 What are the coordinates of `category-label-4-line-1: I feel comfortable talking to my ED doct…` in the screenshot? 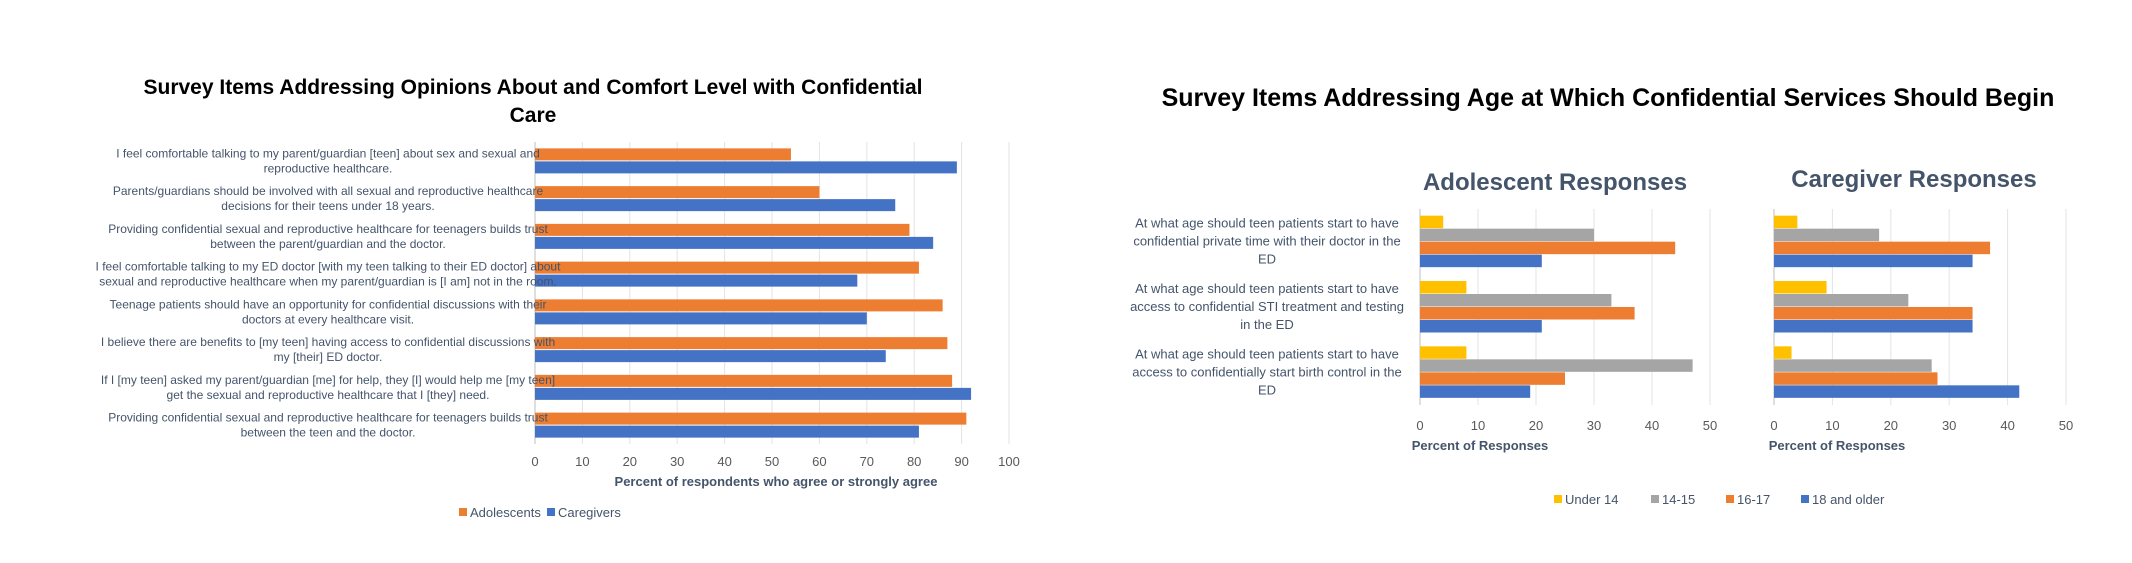 It's located at (329, 267).